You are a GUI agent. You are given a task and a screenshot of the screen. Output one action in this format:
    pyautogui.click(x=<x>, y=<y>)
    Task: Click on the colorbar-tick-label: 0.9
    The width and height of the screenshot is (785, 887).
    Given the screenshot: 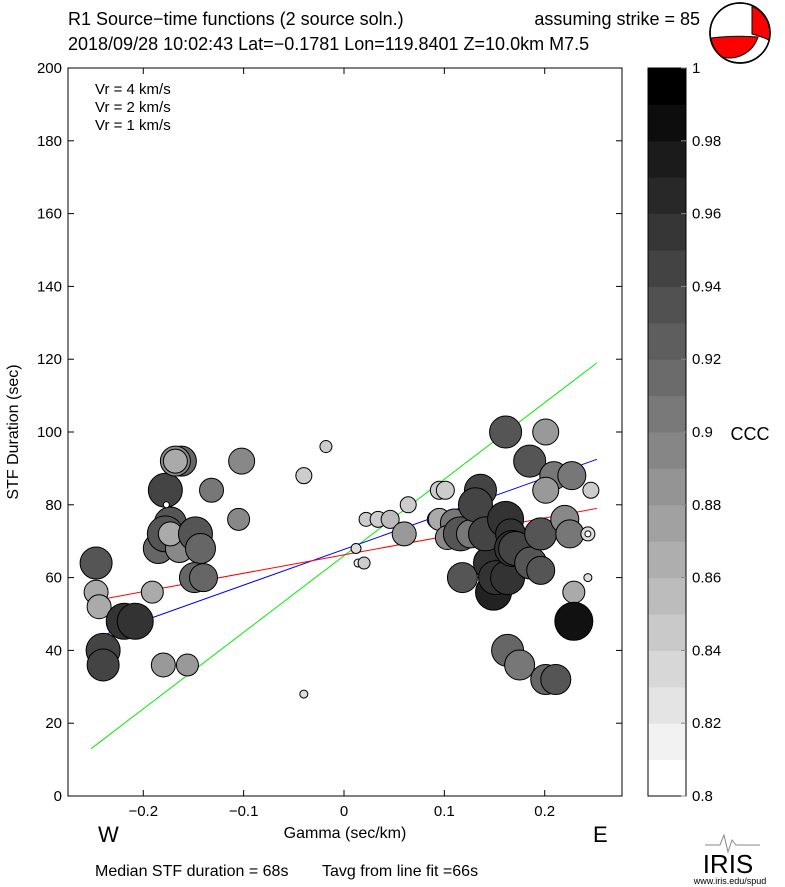 What is the action you would take?
    pyautogui.click(x=702, y=432)
    